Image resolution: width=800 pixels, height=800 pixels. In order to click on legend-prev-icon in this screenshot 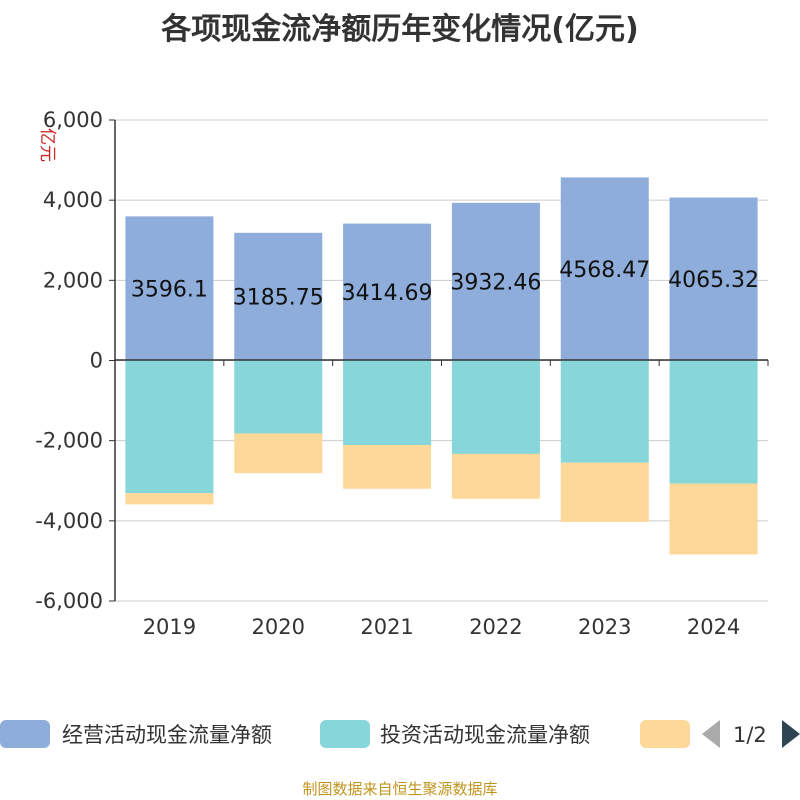, I will do `click(711, 734)`.